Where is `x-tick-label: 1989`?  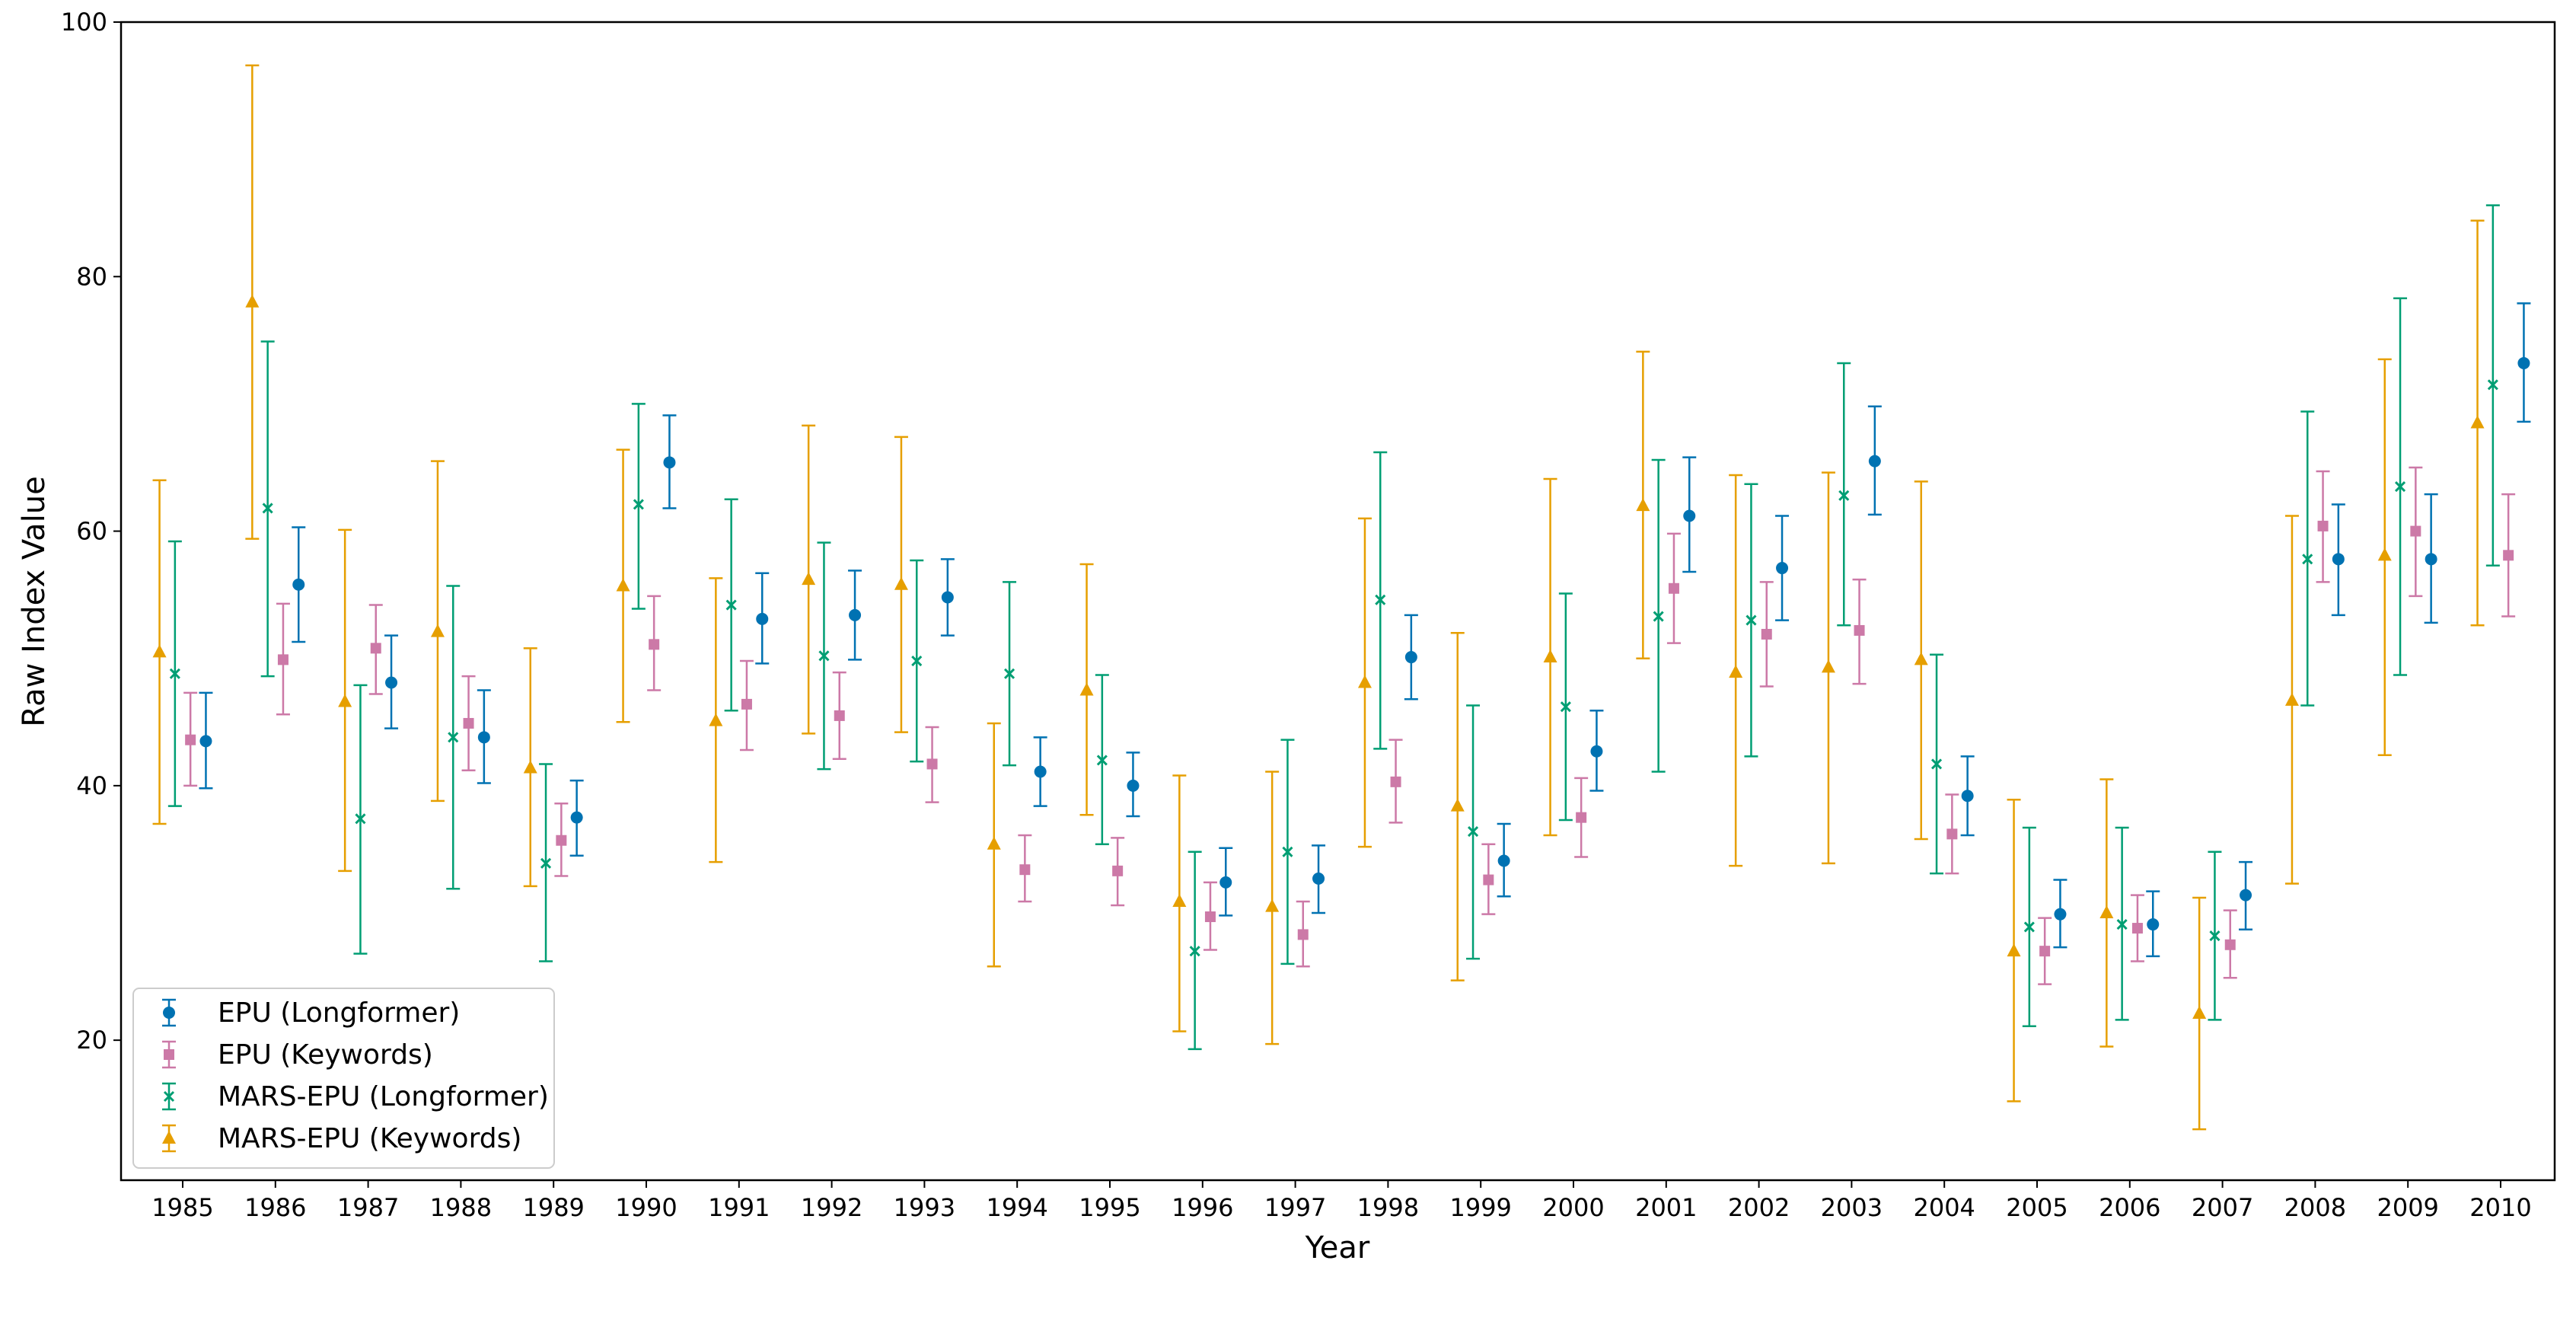
x-tick-label: 1989 is located at coordinates (553, 1207).